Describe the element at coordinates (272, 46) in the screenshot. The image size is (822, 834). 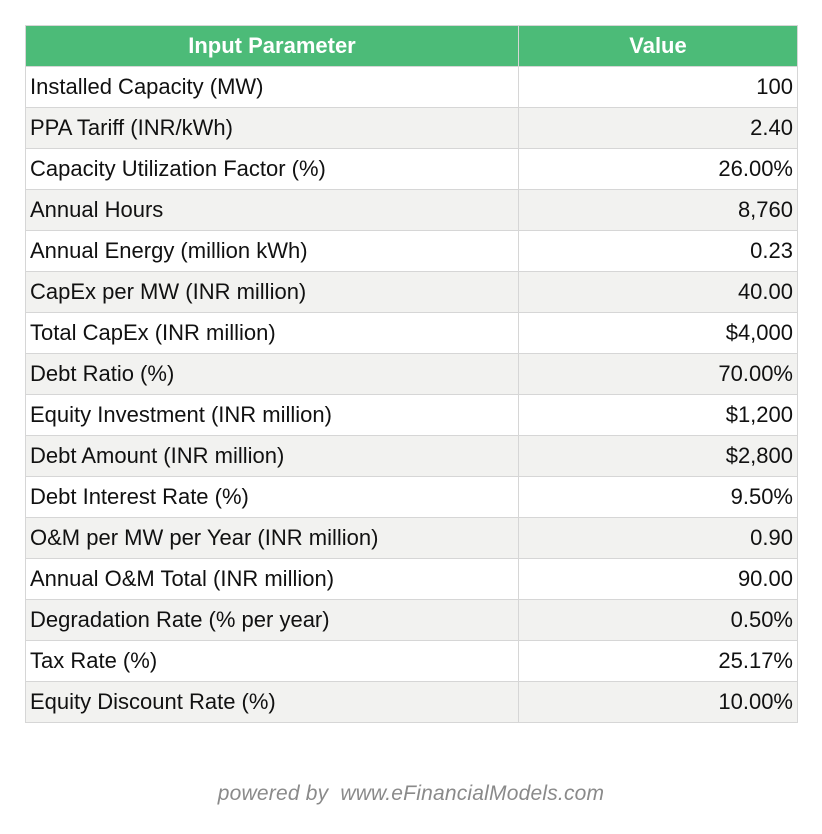
I see `header-input-parameter: Input Parameter` at that location.